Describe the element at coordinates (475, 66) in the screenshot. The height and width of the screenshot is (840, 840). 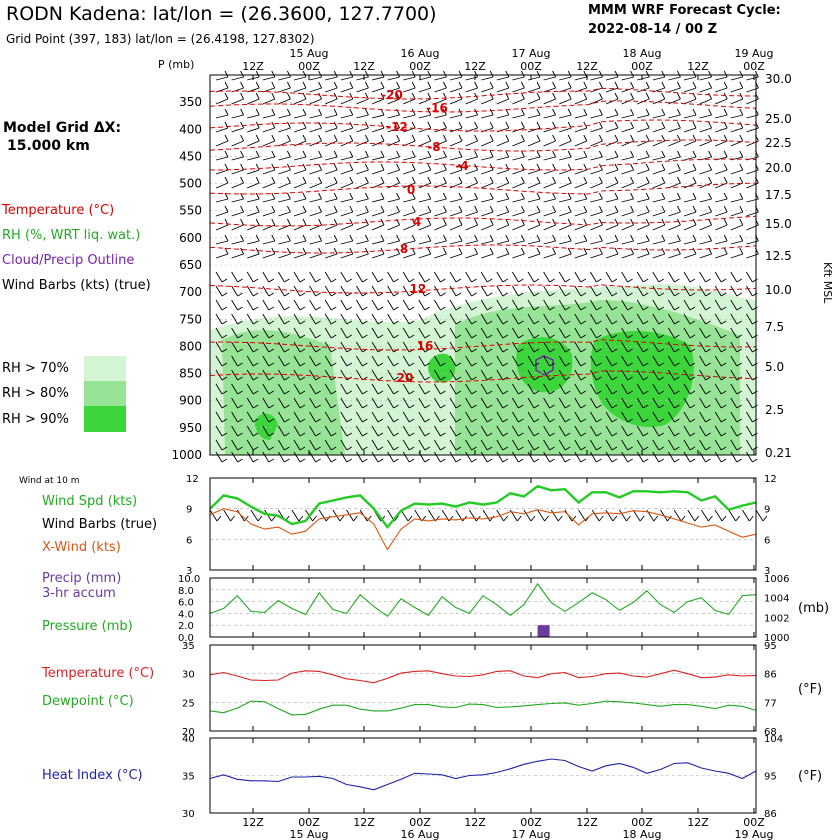
I see `time-label-top: 12Z` at that location.